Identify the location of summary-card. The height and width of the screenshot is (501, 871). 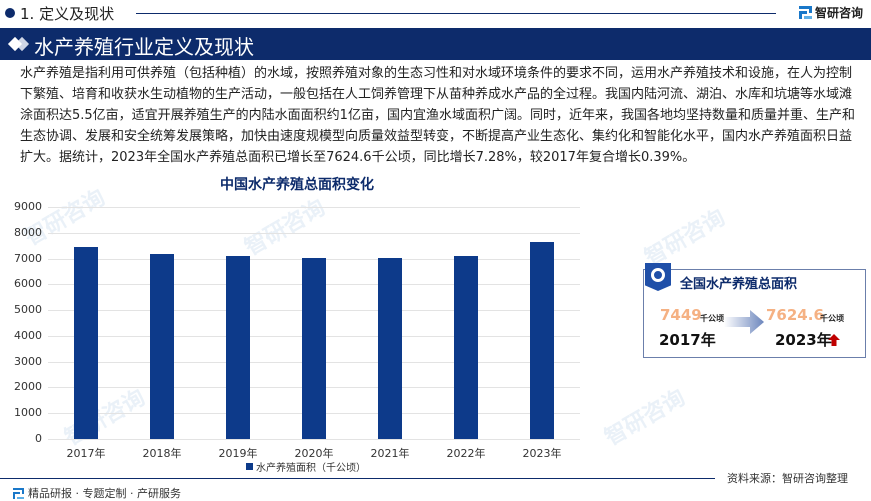
(754, 313).